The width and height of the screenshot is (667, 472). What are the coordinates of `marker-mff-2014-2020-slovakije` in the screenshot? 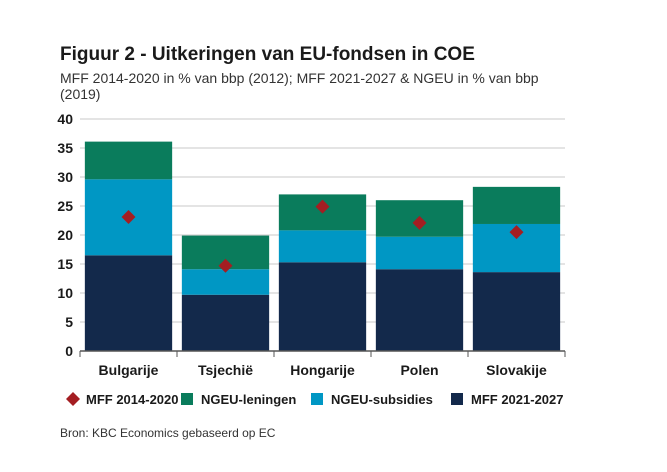 It's located at (516, 232).